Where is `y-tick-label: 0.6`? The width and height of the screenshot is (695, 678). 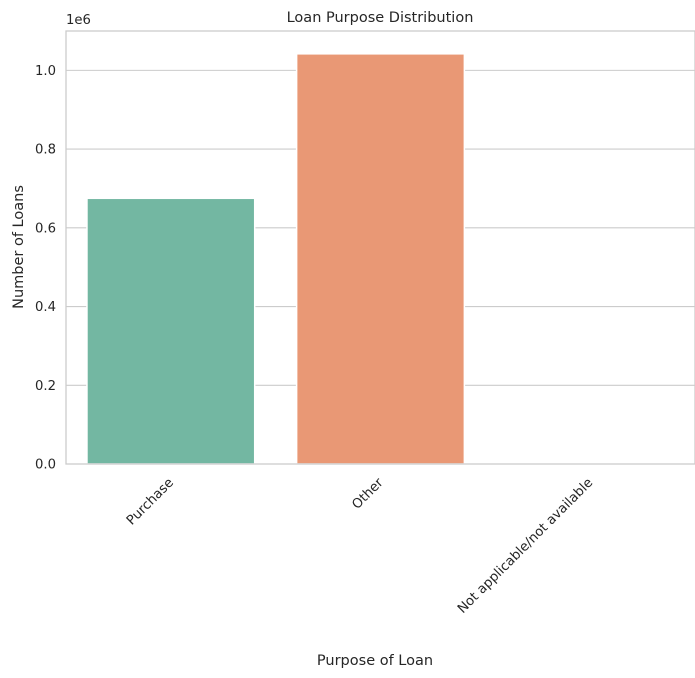
y-tick-label: 0.6 is located at coordinates (45, 228).